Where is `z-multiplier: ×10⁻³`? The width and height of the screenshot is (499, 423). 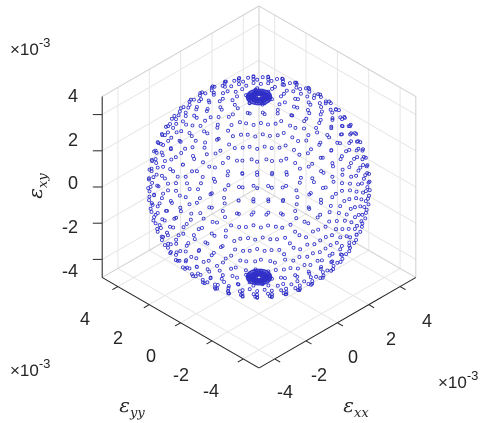 z-multiplier: ×10⁻³ is located at coordinates (30, 47).